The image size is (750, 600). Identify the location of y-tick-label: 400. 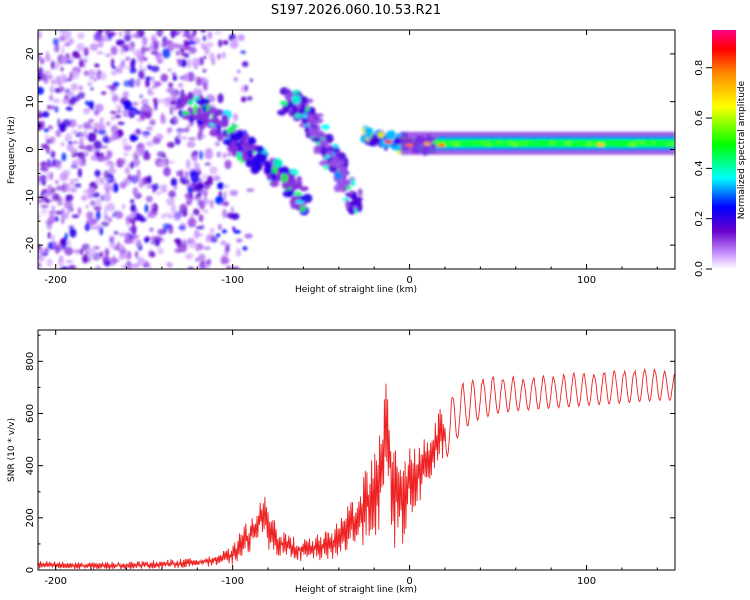
(30, 465).